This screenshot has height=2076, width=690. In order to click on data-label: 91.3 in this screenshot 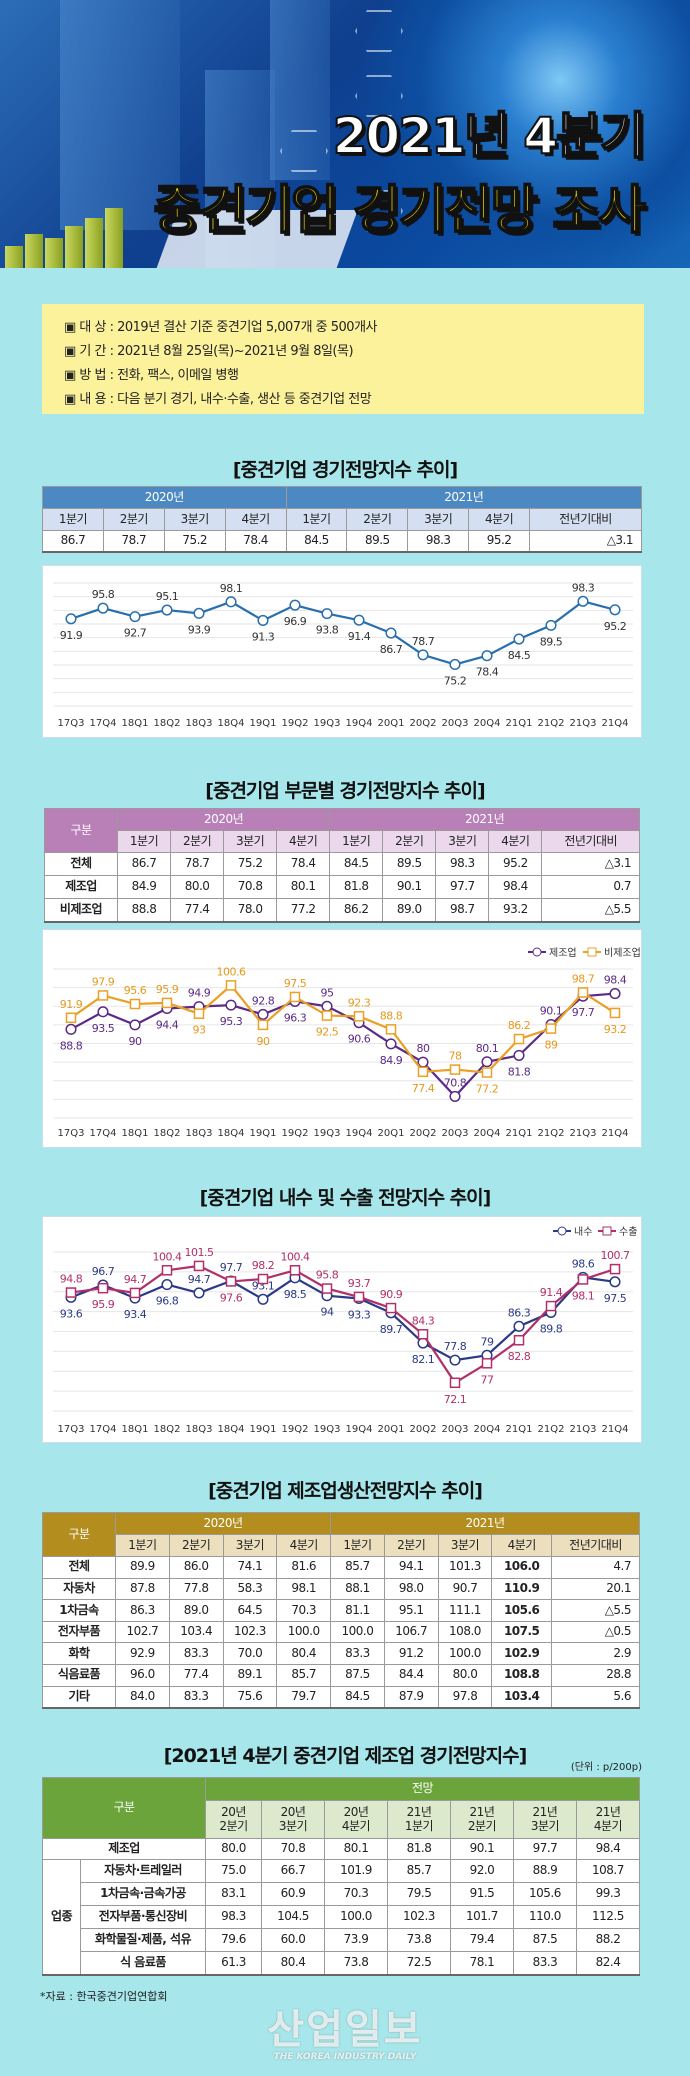, I will do `click(263, 636)`.